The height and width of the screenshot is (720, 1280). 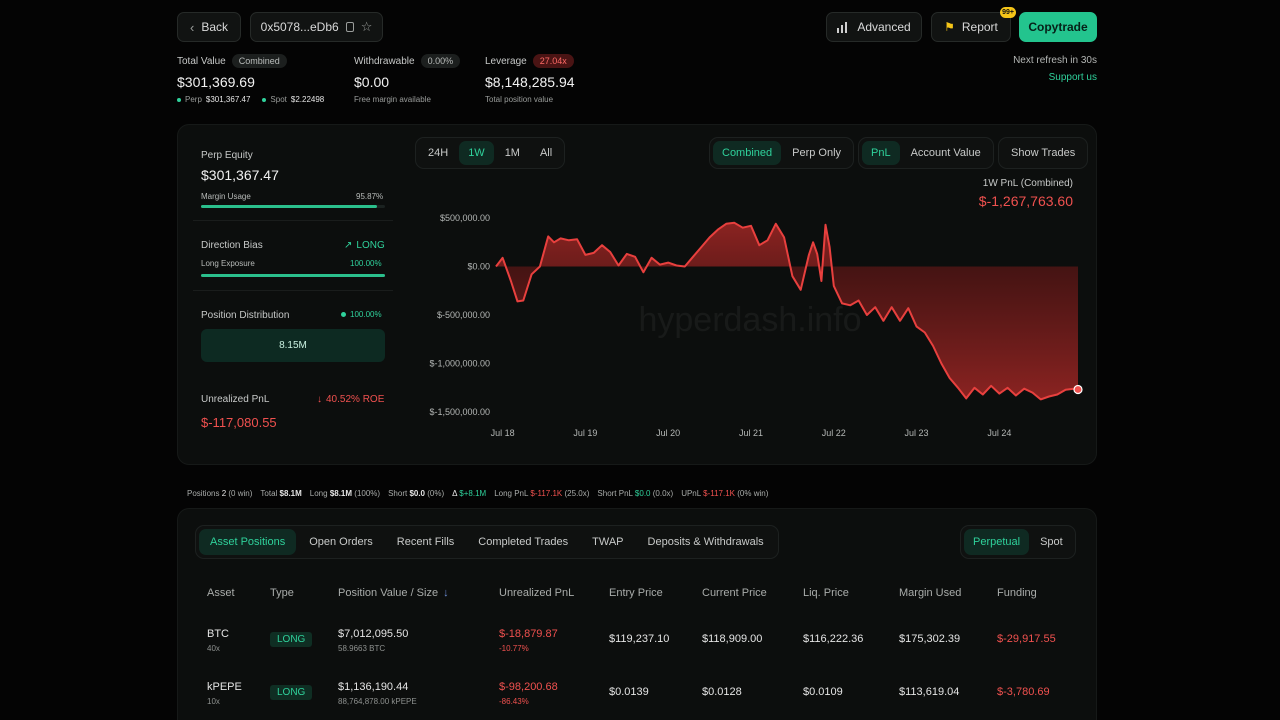 I want to click on pnl-last-point, so click(x=1078, y=389).